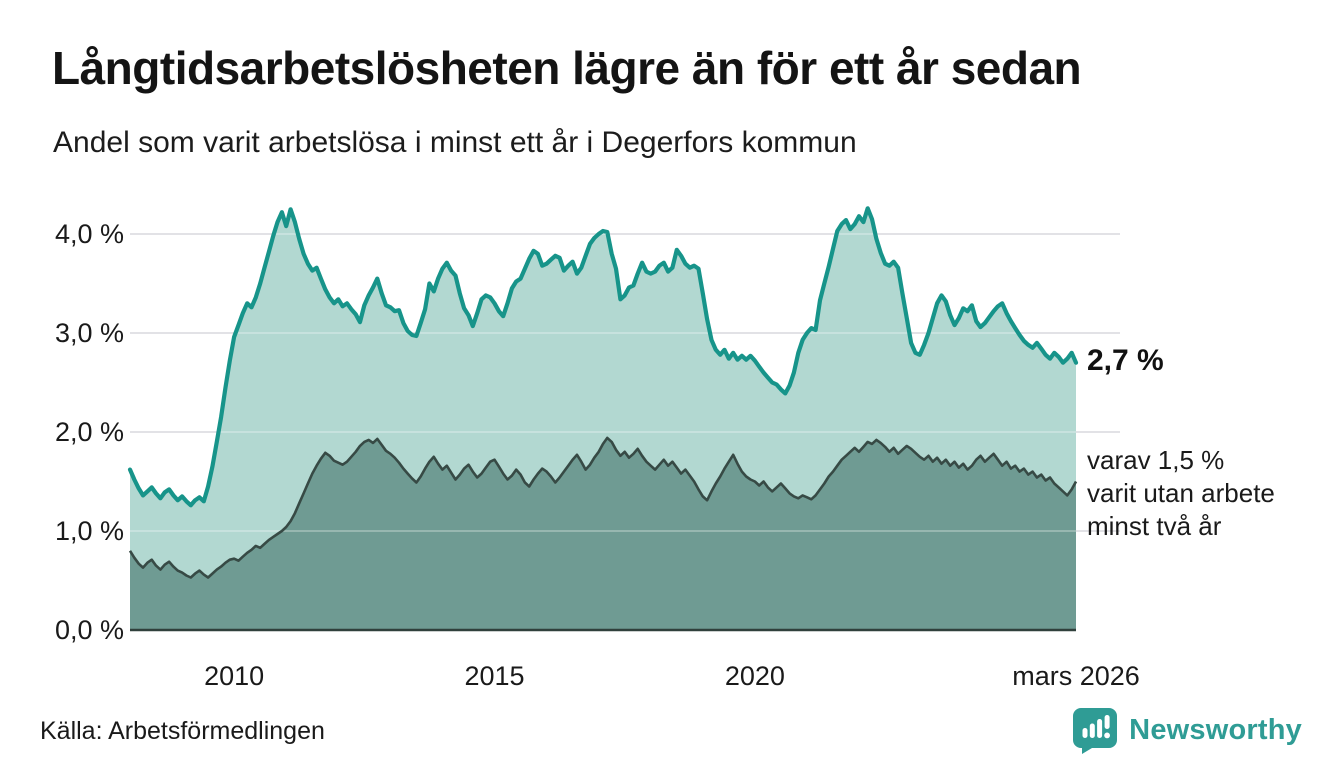 The image size is (1340, 780). What do you see at coordinates (89, 234) in the screenshot?
I see `y-axis-tick-label: 4,0 %` at bounding box center [89, 234].